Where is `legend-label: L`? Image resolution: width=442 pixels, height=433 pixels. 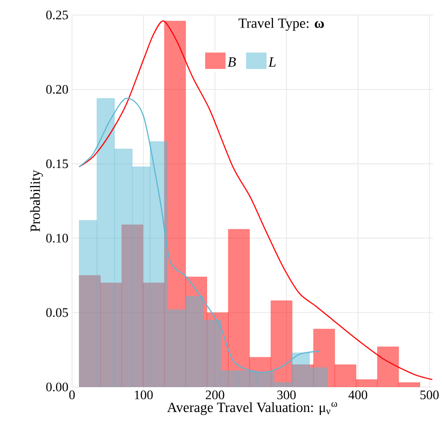
legend-label: L is located at coordinates (272, 62).